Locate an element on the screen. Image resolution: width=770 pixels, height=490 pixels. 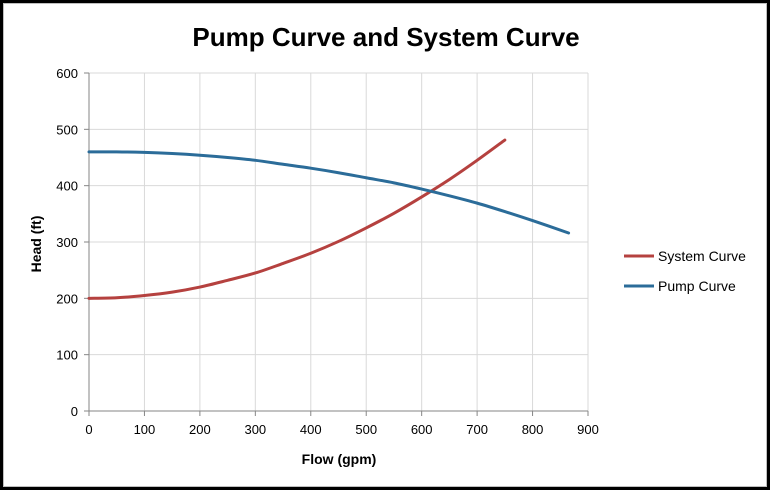
legend: System Curve Pump Curve is located at coordinates (685, 271).